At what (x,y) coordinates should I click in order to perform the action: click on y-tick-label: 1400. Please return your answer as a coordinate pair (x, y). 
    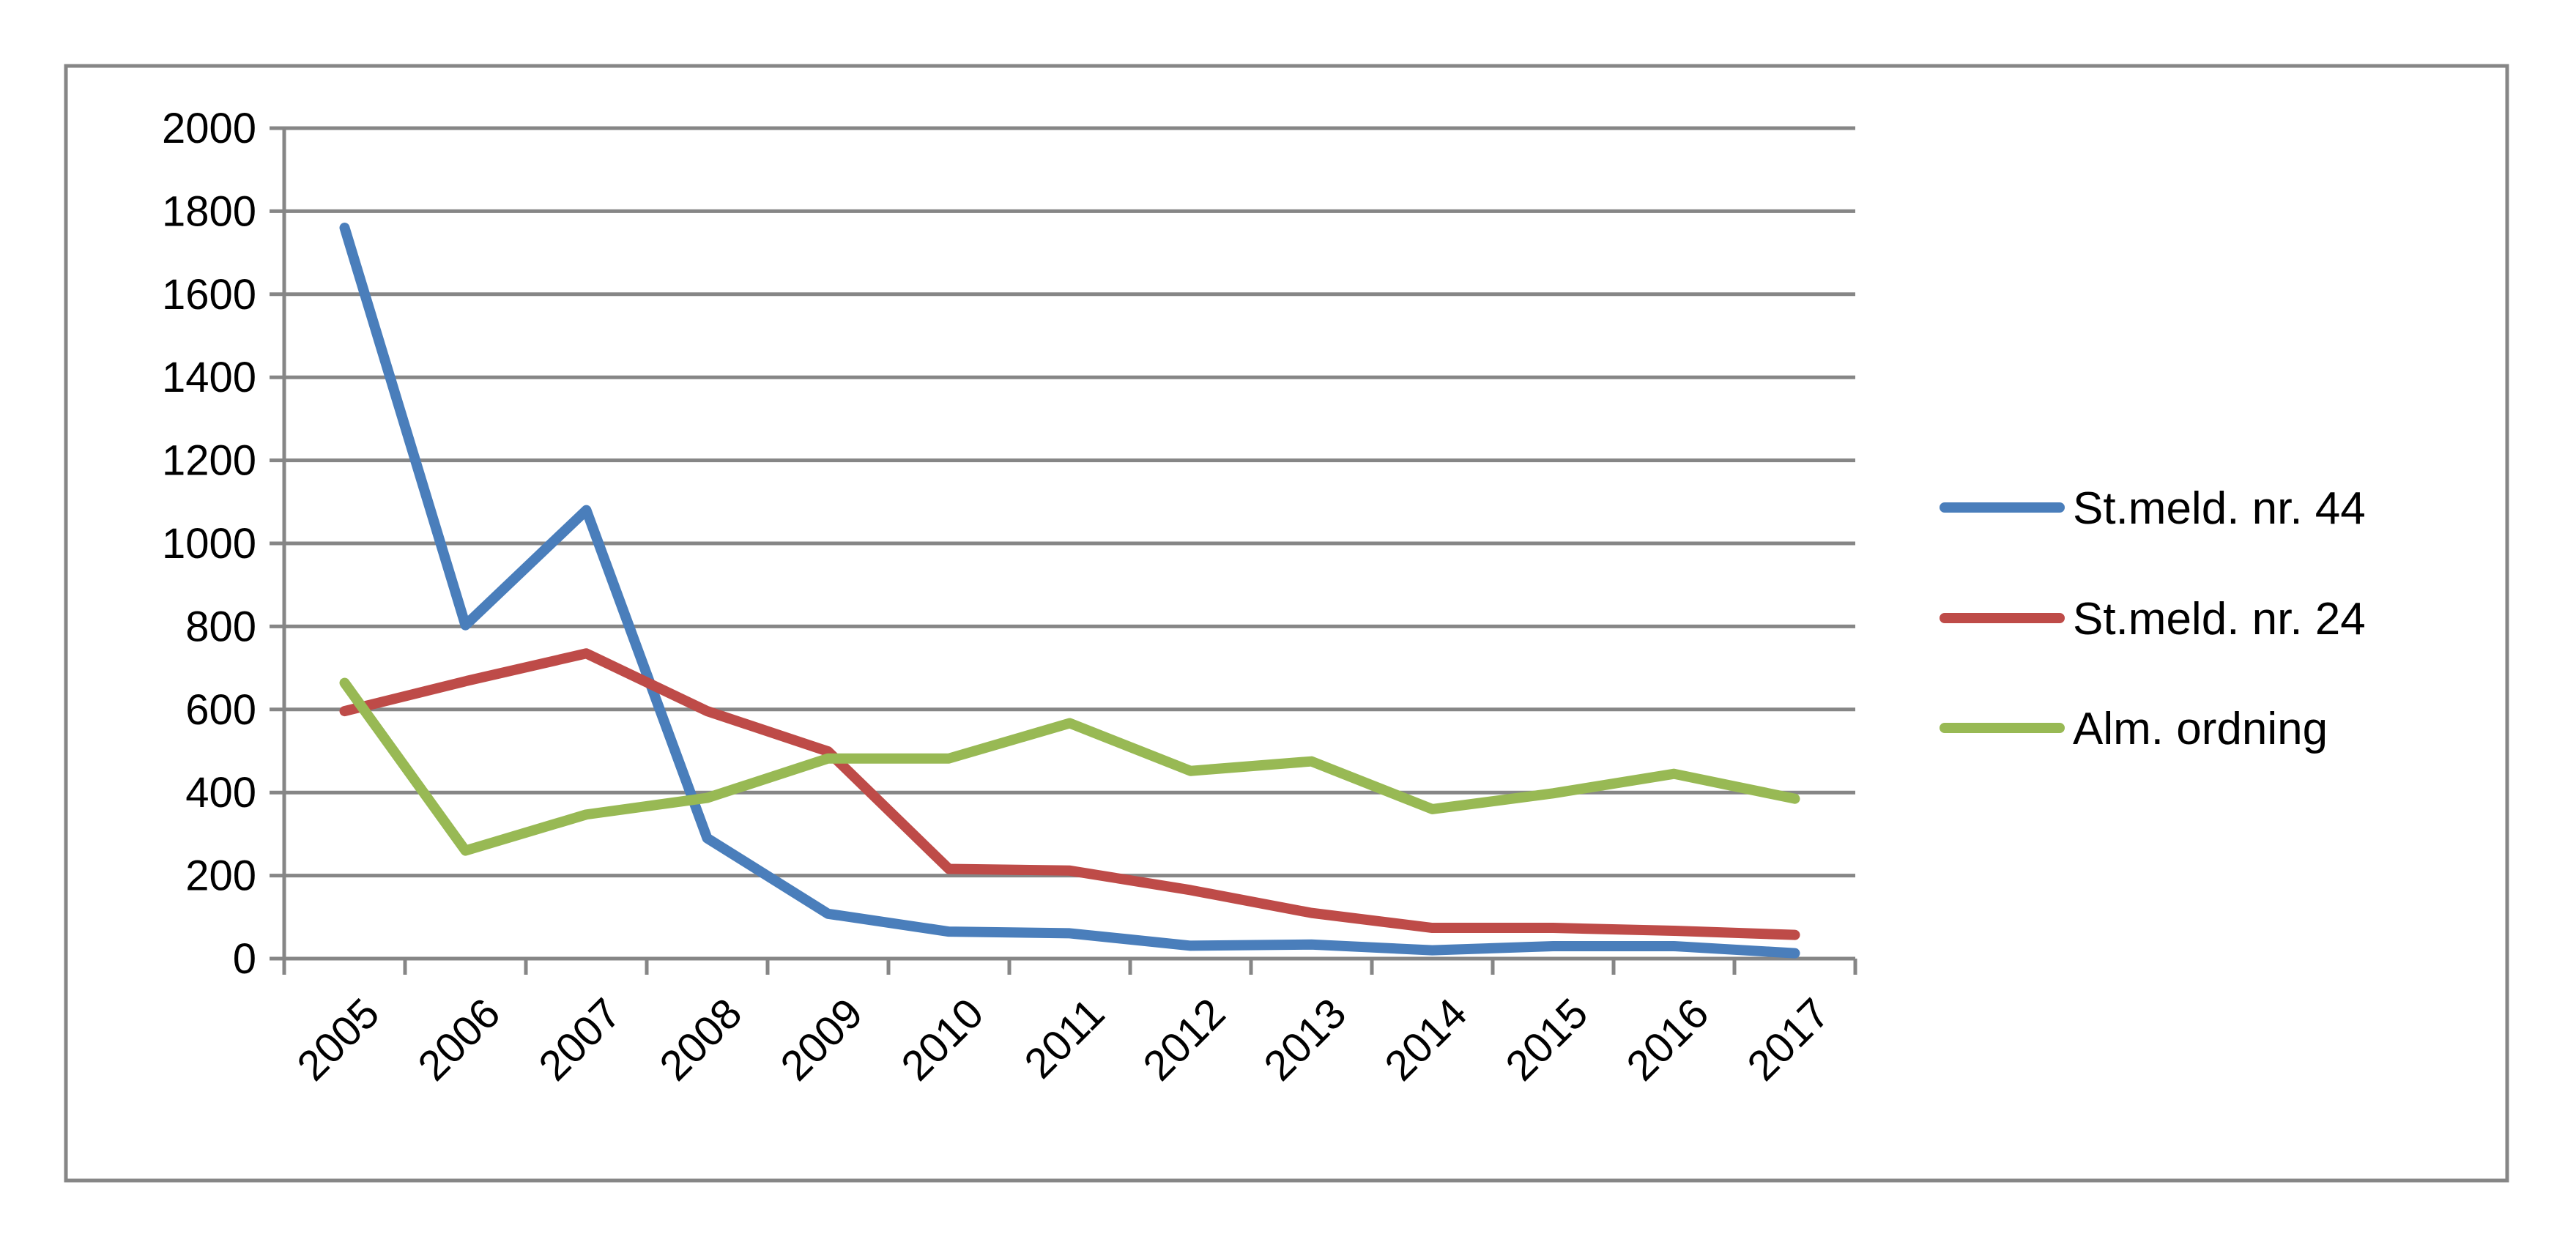
    Looking at the image, I should click on (209, 377).